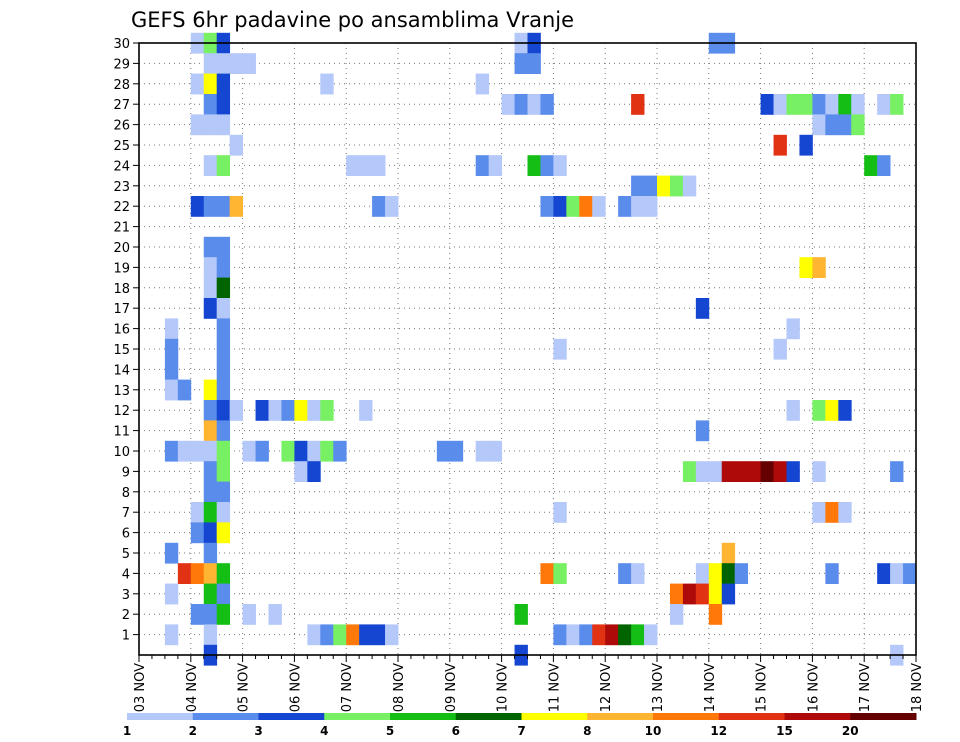  What do you see at coordinates (121, 187) in the screenshot?
I see `y-tick-label: 23` at bounding box center [121, 187].